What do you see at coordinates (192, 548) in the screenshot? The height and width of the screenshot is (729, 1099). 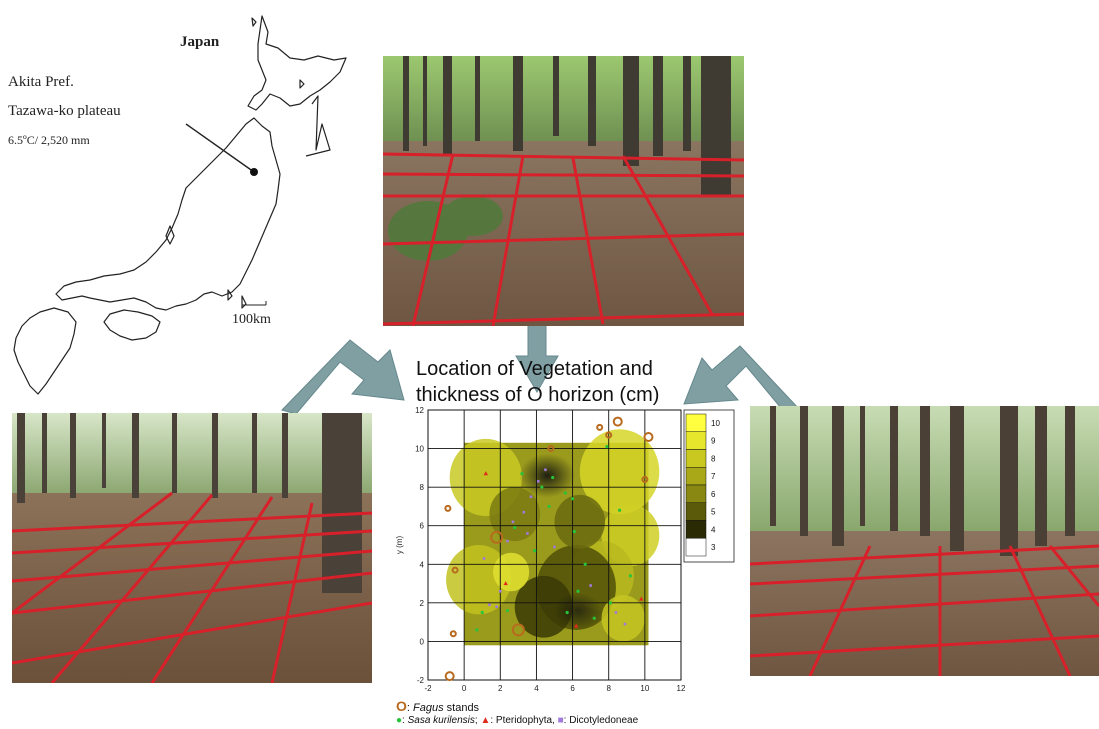 I see `photo-left` at bounding box center [192, 548].